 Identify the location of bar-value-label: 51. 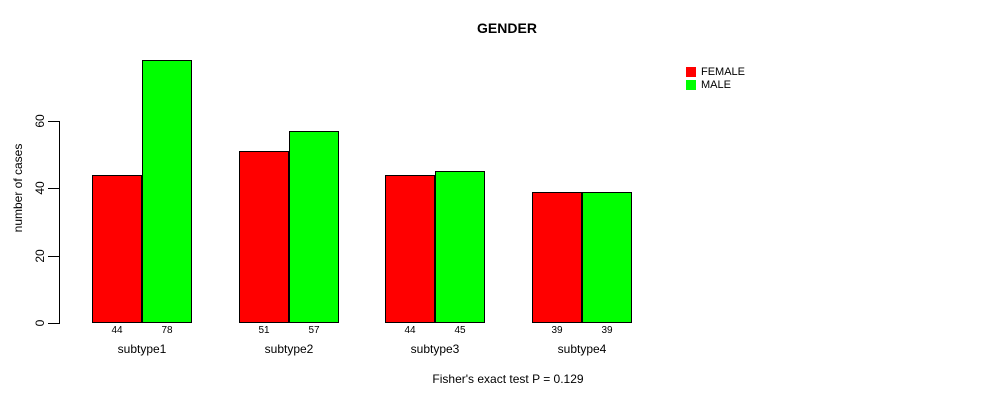
(264, 330).